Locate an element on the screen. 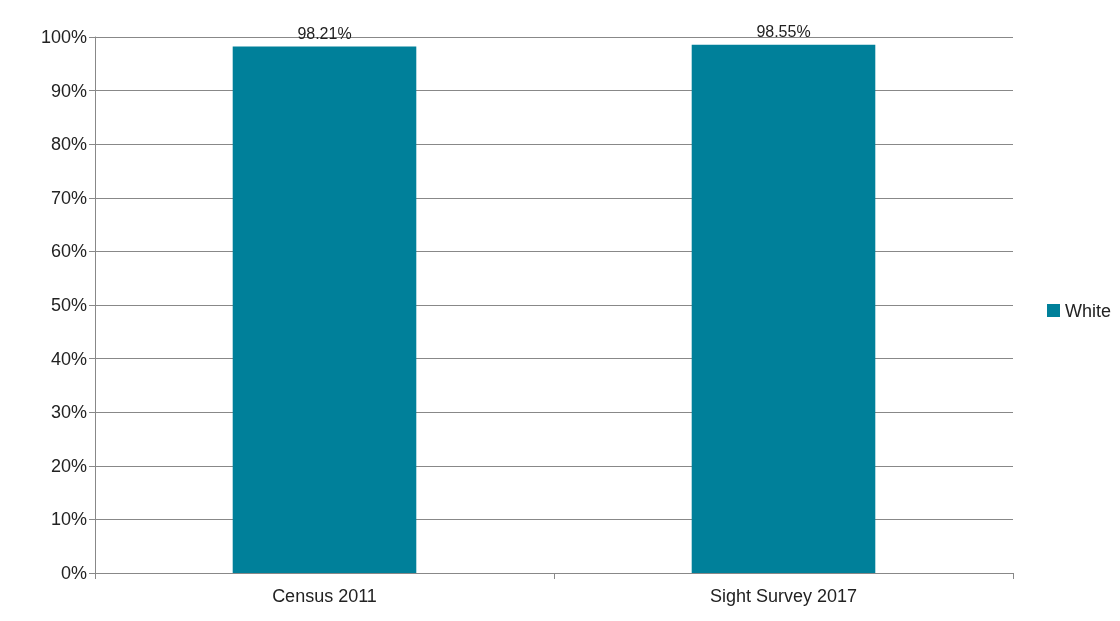 This screenshot has height=621, width=1120. y-tick-label: 40% is located at coordinates (68, 358).